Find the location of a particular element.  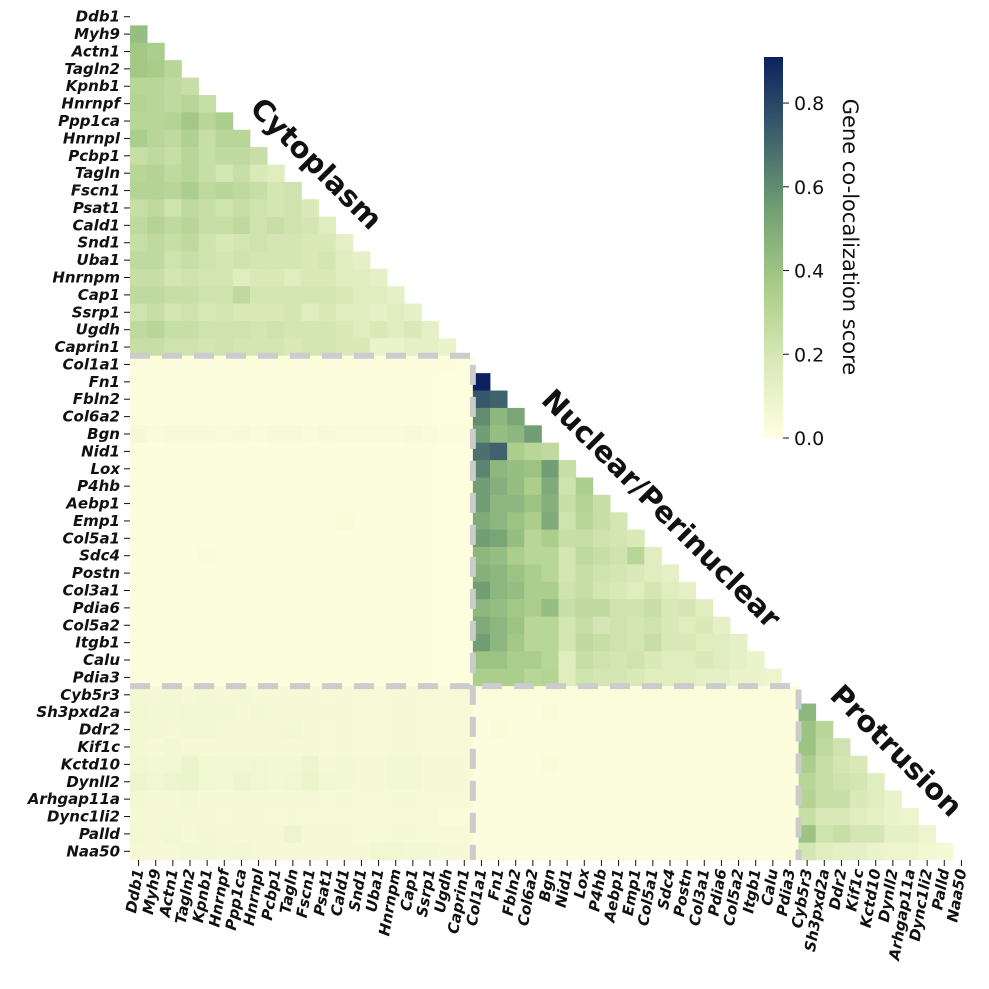

y-tick-label: Kif1c is located at coordinates (98, 747).